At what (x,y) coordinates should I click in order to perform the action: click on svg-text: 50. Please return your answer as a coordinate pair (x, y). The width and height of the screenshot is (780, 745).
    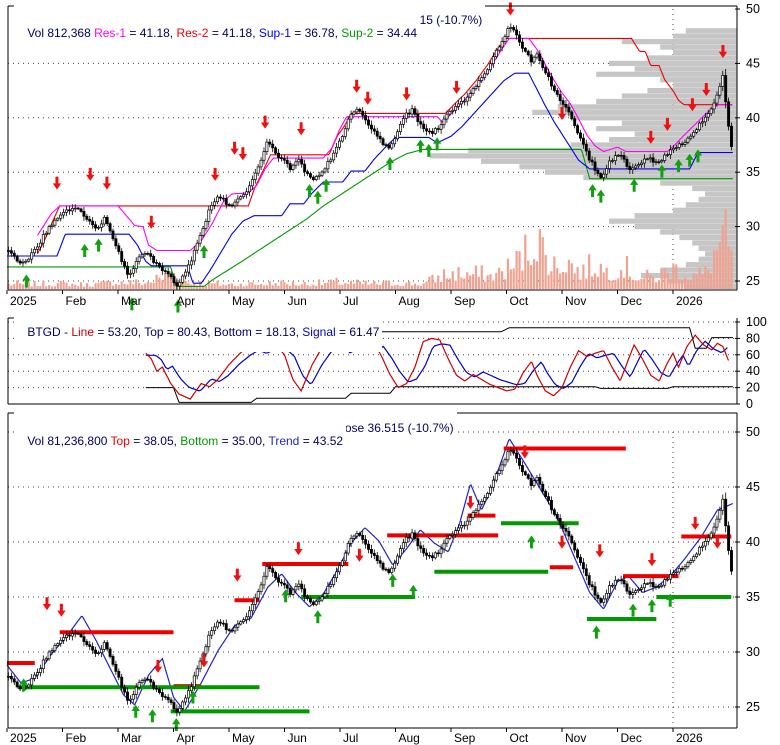
    Looking at the image, I should click on (753, 9).